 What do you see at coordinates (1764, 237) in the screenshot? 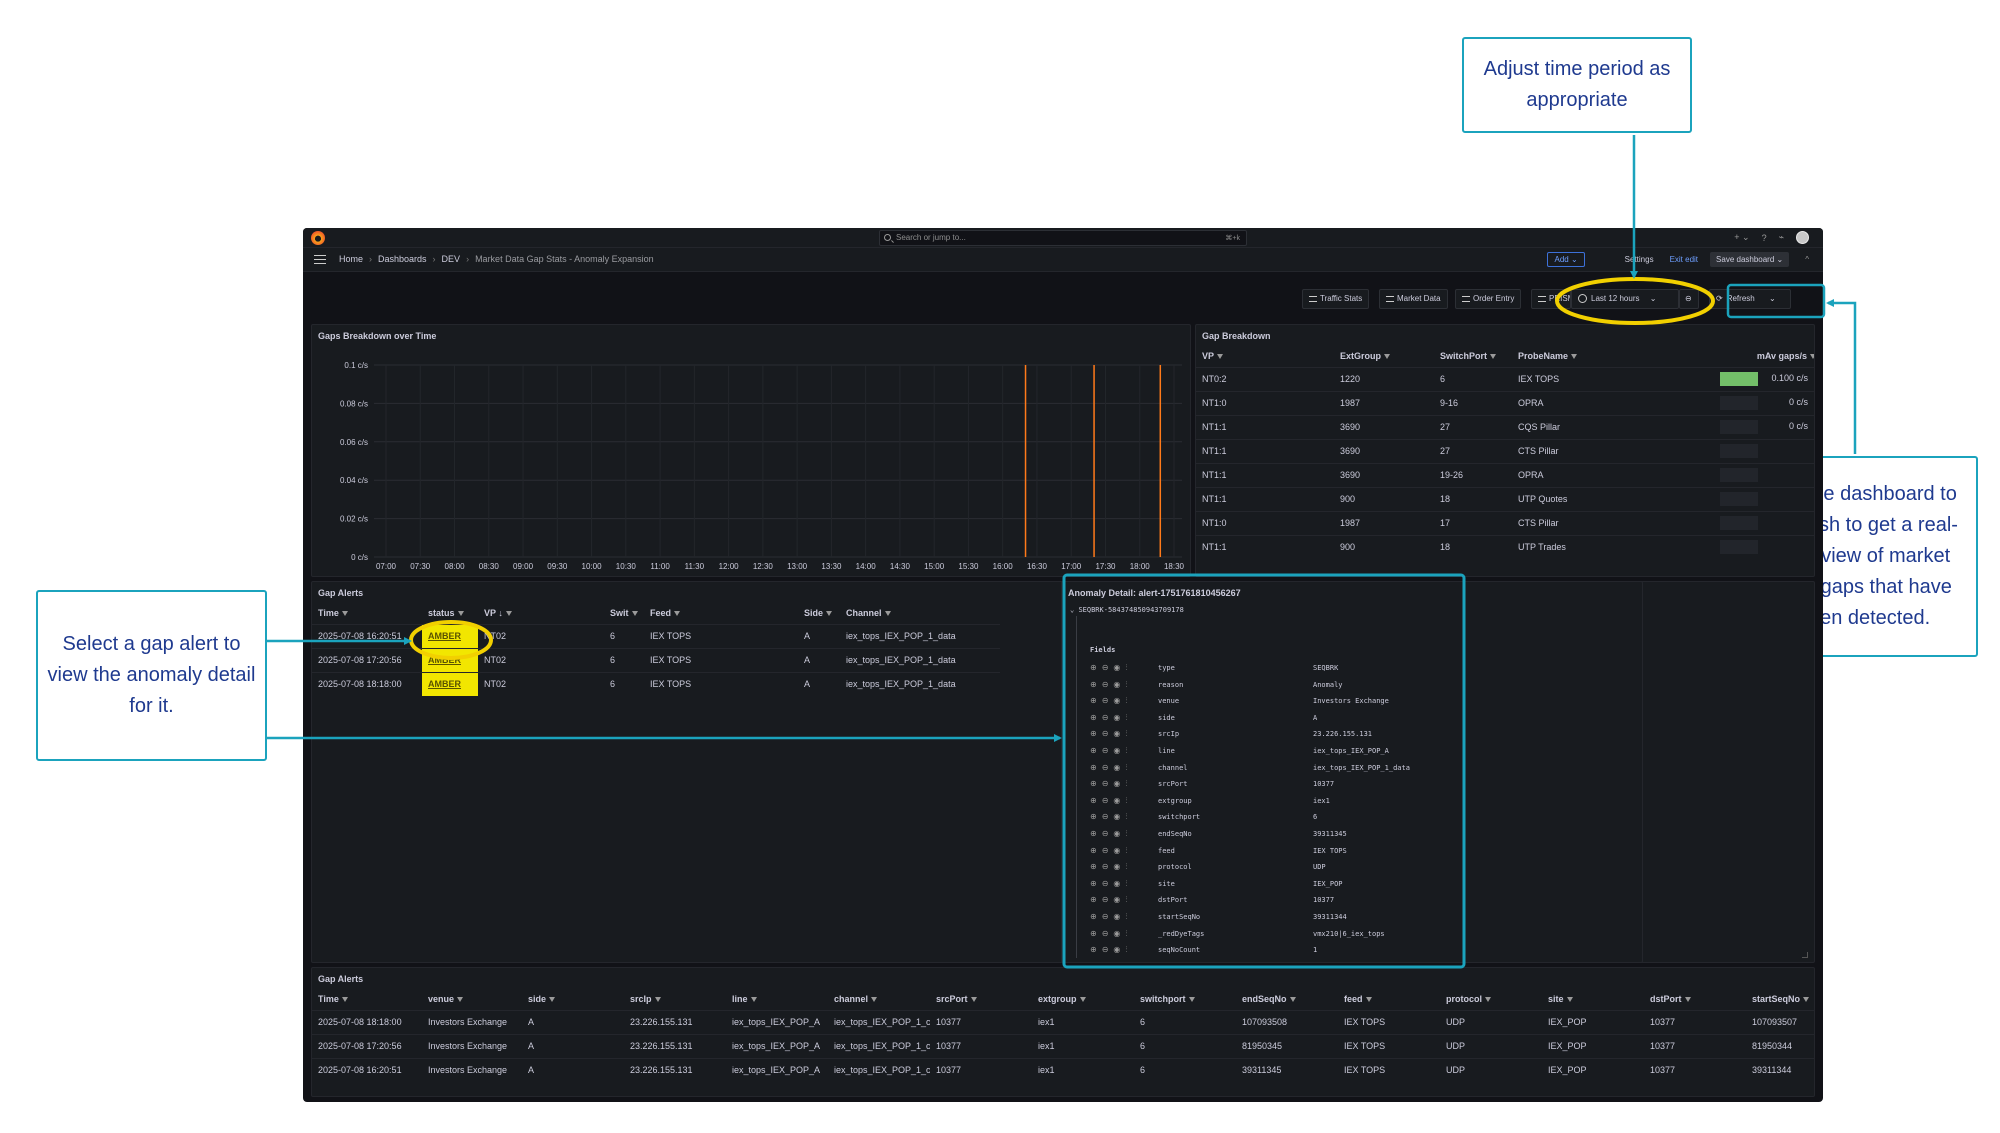
I see `help-icon: ?` at bounding box center [1764, 237].